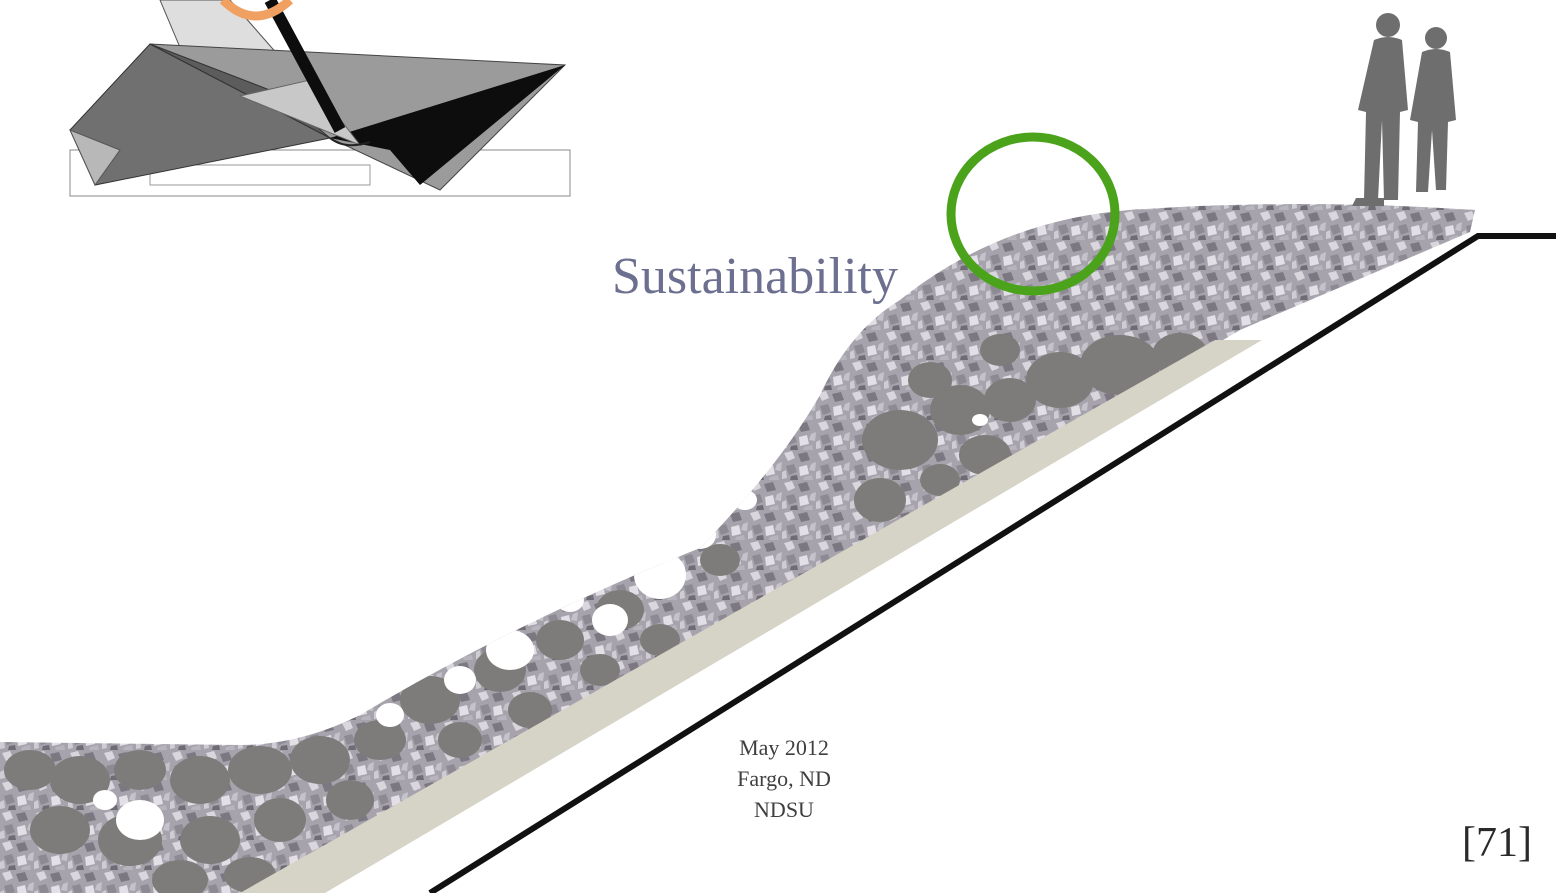 This screenshot has width=1556, height=893. Describe the element at coordinates (784, 747) in the screenshot. I see `info-date: May 2012` at that location.